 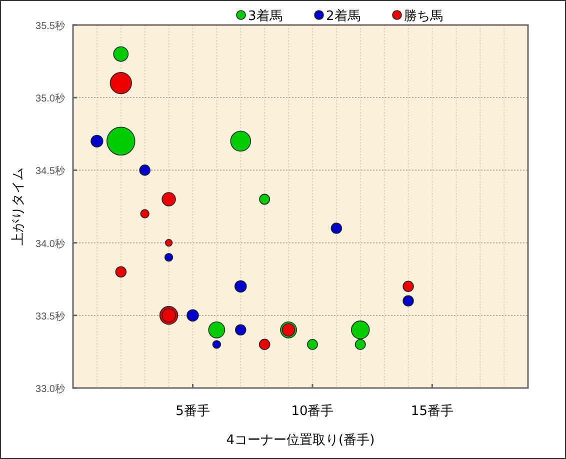 I want to click on legend-label: 2着馬, so click(x=343, y=16).